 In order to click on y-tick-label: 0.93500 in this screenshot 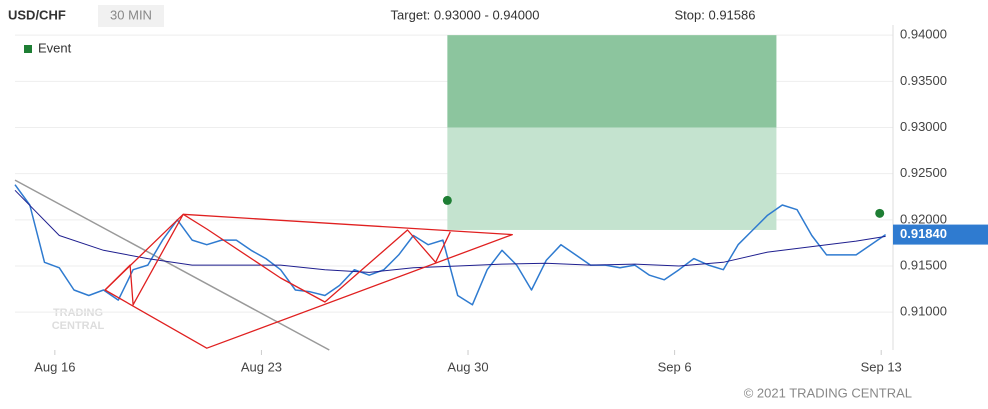, I will do `click(923, 80)`.